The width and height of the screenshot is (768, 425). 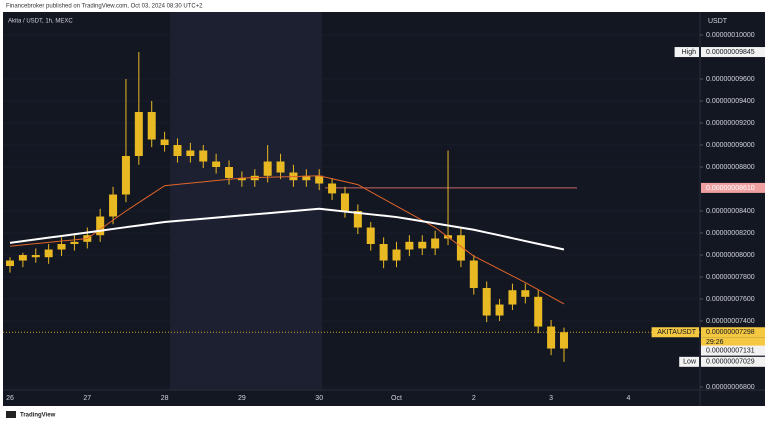 What do you see at coordinates (730, 52) in the screenshot?
I see `price-label: 0.00000009845` at bounding box center [730, 52].